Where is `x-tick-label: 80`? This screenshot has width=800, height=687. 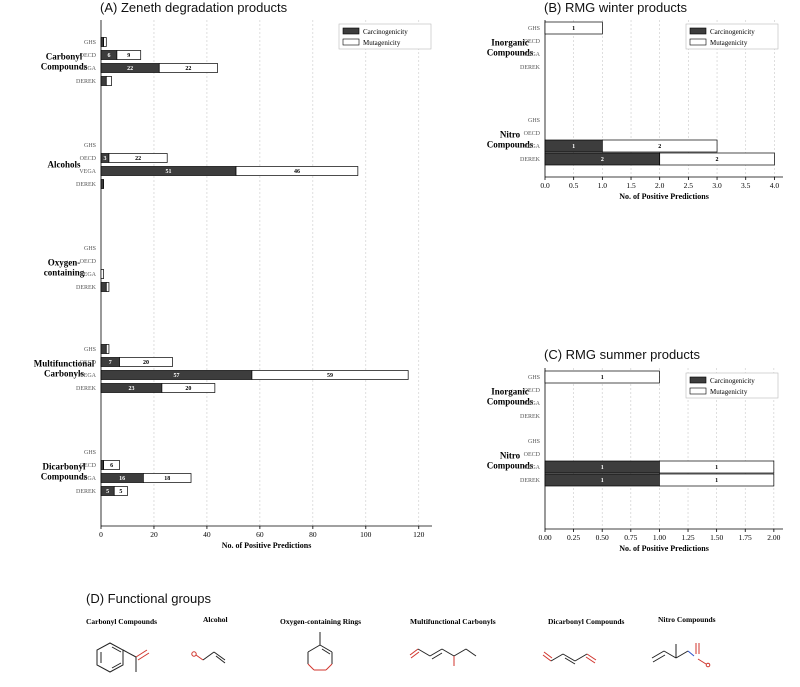 x-tick-label: 80 is located at coordinates (313, 534).